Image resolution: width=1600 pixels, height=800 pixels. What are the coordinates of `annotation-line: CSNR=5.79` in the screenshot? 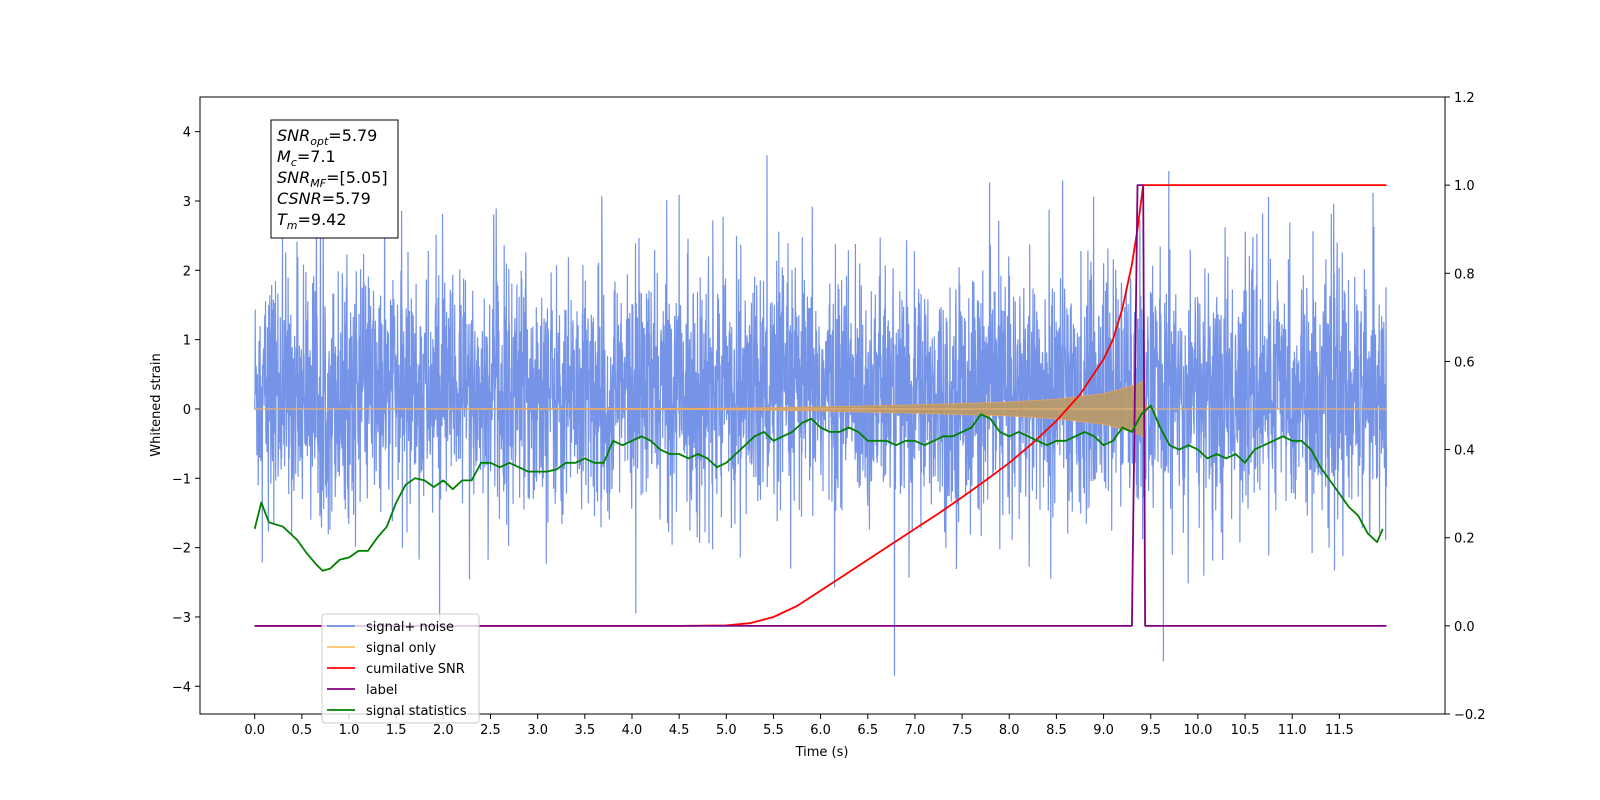 It's located at (324, 198).